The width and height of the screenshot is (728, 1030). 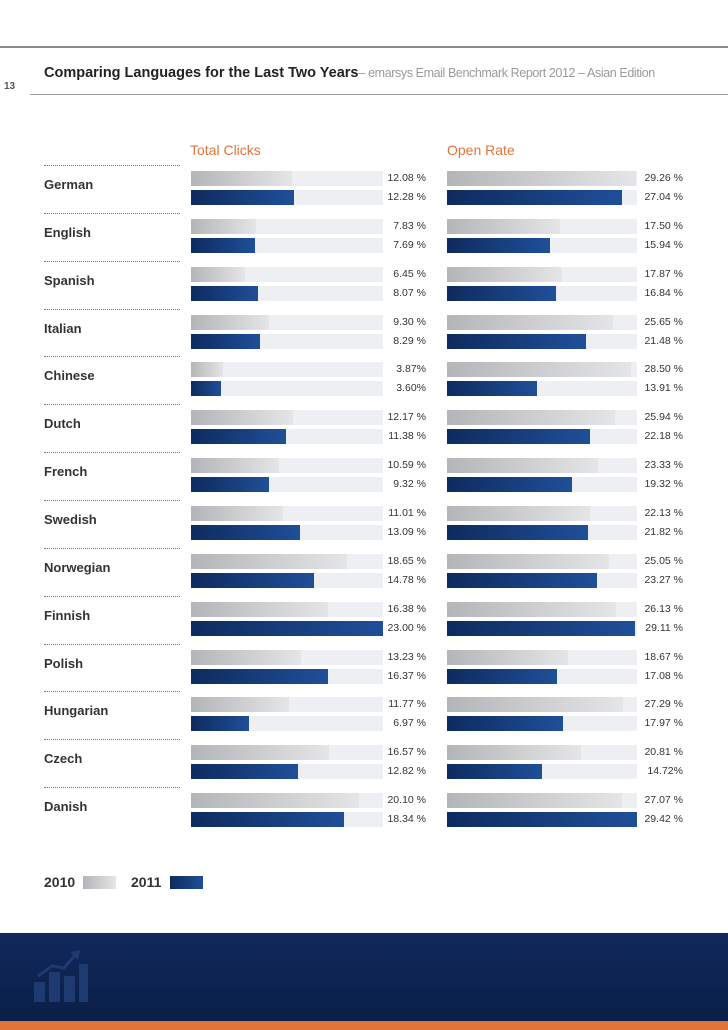 What do you see at coordinates (663, 178) in the screenshot?
I see `open-rate-value-2010: 29.26 %` at bounding box center [663, 178].